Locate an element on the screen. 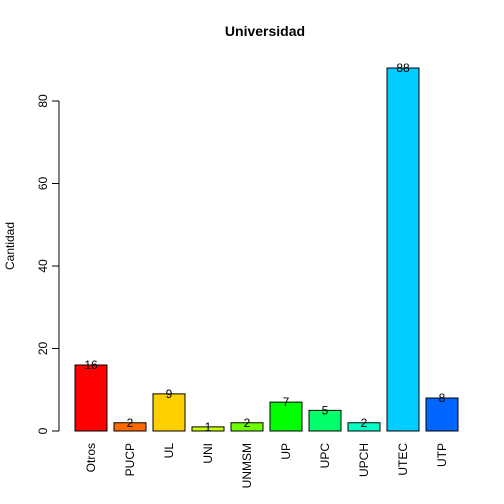 Image resolution: width=504 pixels, height=504 pixels. x-tick-label-up: UP is located at coordinates (286, 451).